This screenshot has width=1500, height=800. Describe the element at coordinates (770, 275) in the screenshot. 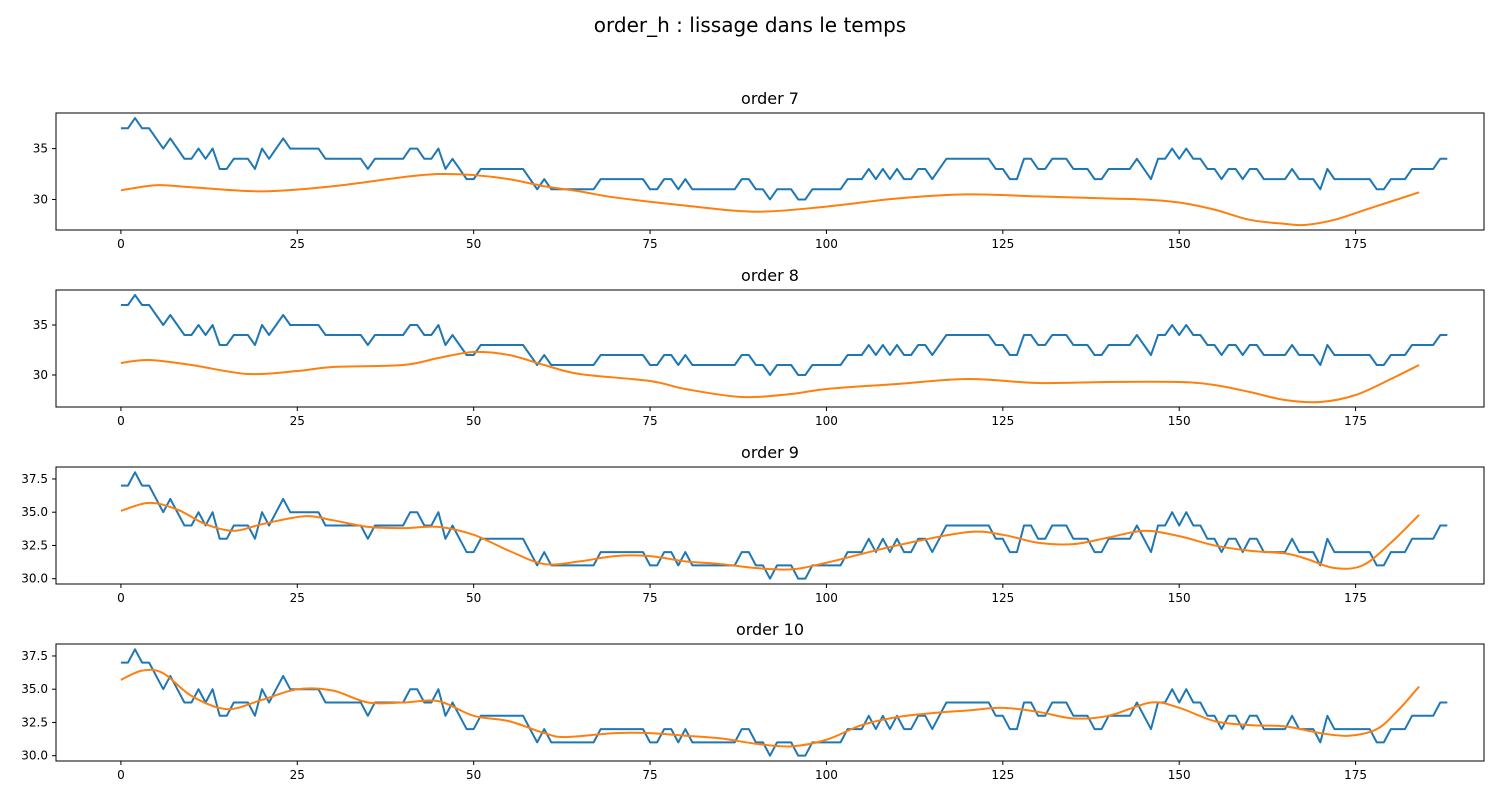

I see `subplot-title: order 8` at that location.